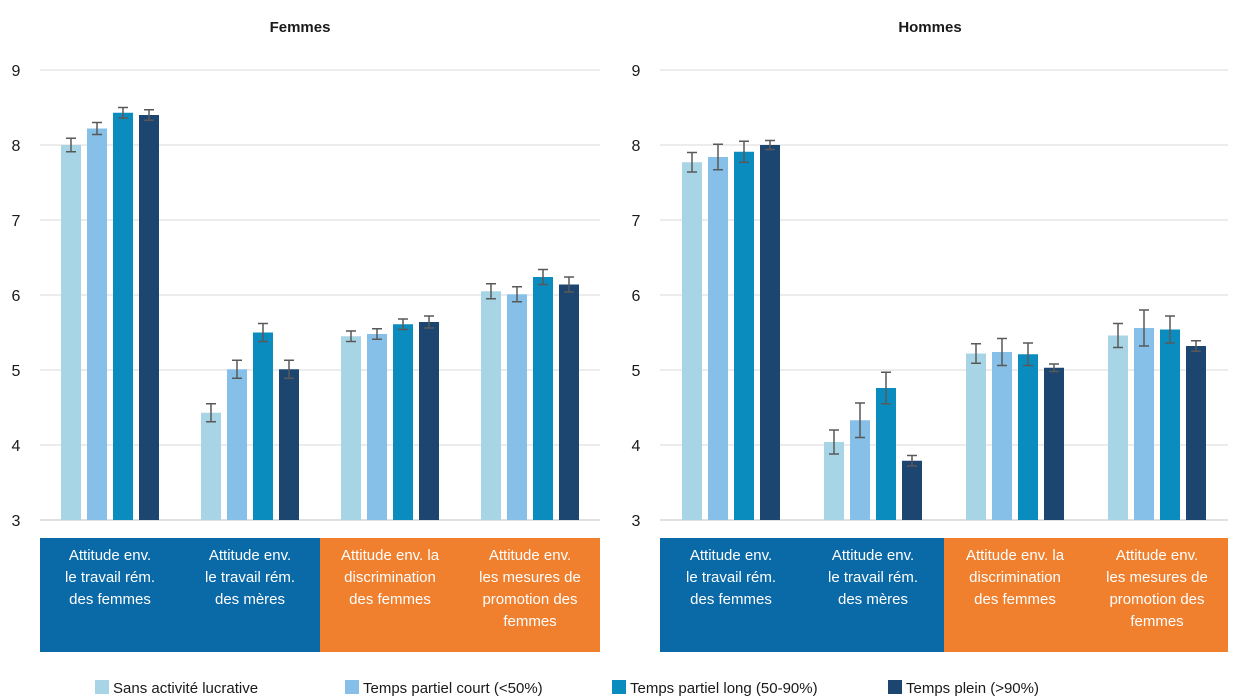 The image size is (1240, 700). What do you see at coordinates (636, 371) in the screenshot?
I see `y-tick-label: 5` at bounding box center [636, 371].